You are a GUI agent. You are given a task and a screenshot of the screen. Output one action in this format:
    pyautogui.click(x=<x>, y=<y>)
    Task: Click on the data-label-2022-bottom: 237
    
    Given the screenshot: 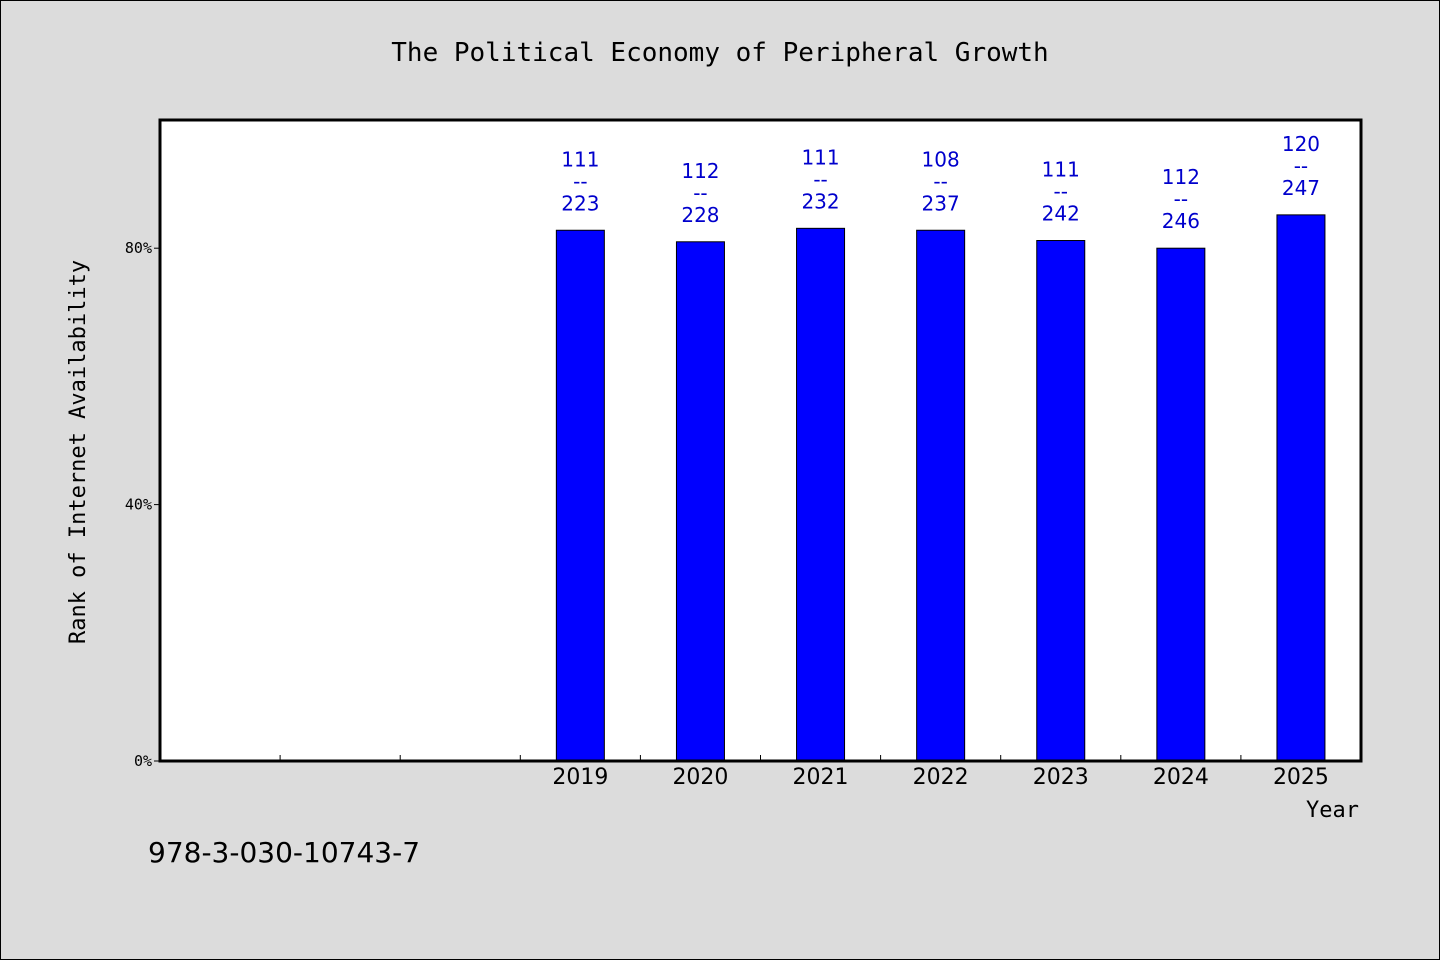 What is the action you would take?
    pyautogui.click(x=941, y=203)
    